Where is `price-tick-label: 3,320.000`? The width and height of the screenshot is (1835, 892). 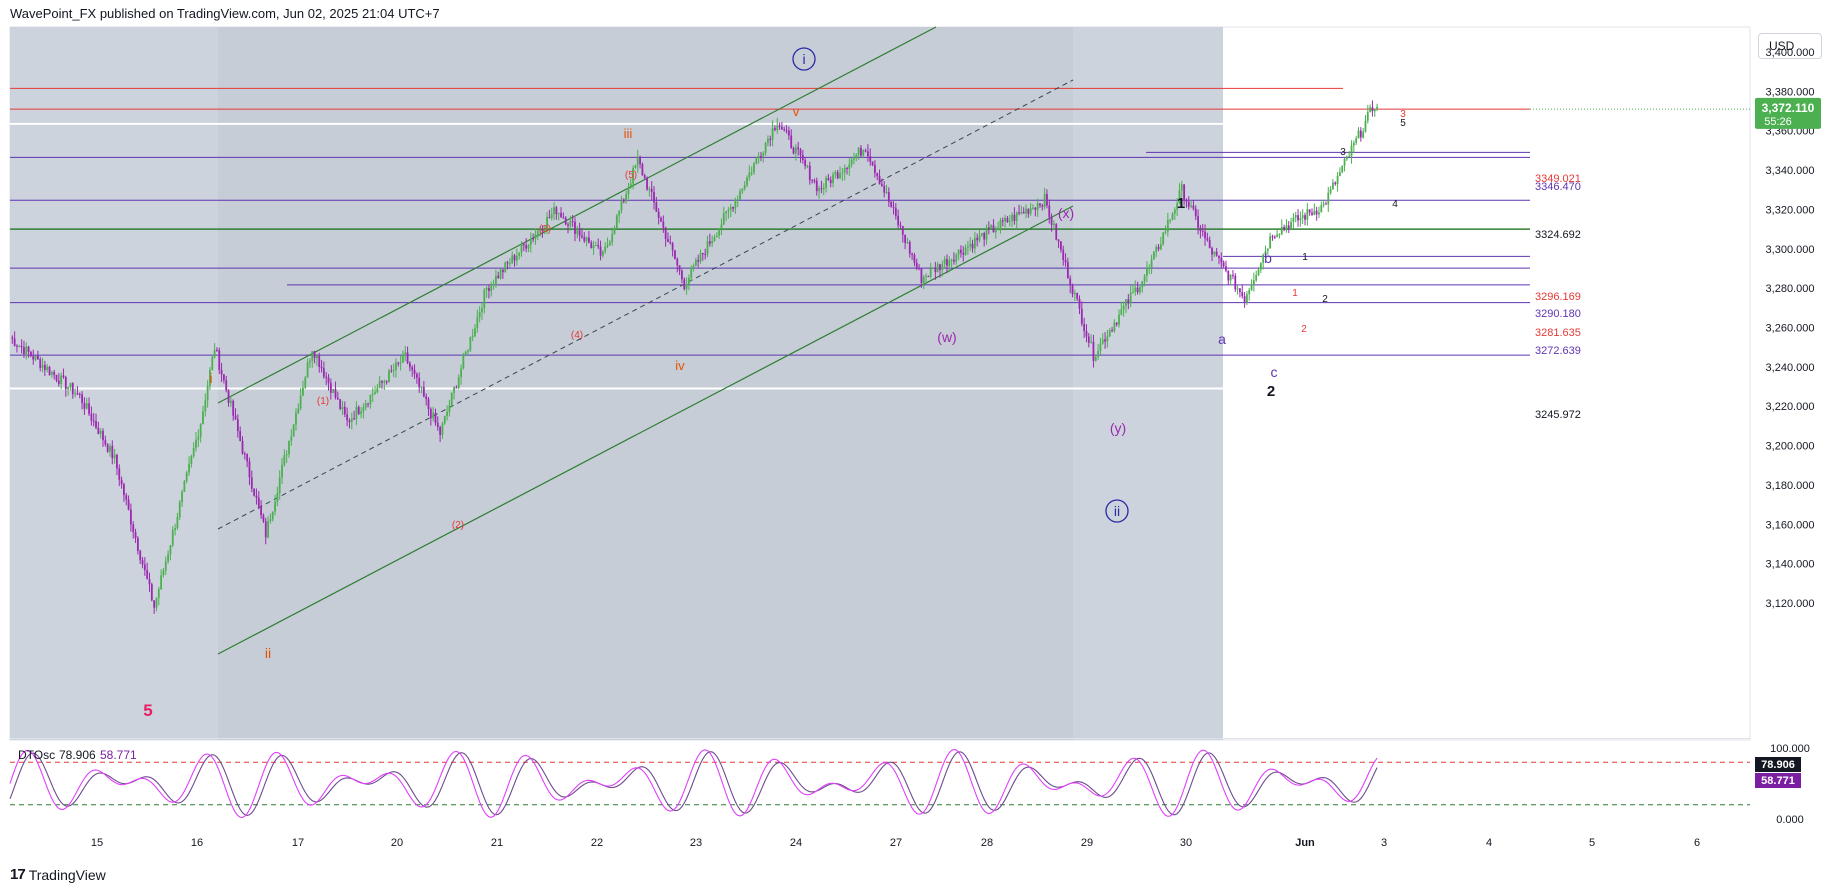 price-tick-label: 3,320.000 is located at coordinates (1790, 210).